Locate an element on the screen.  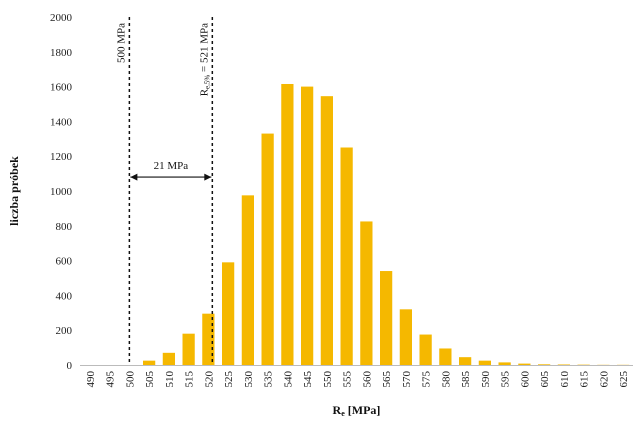
x-tick-label: 530 is located at coordinates (249, 379).